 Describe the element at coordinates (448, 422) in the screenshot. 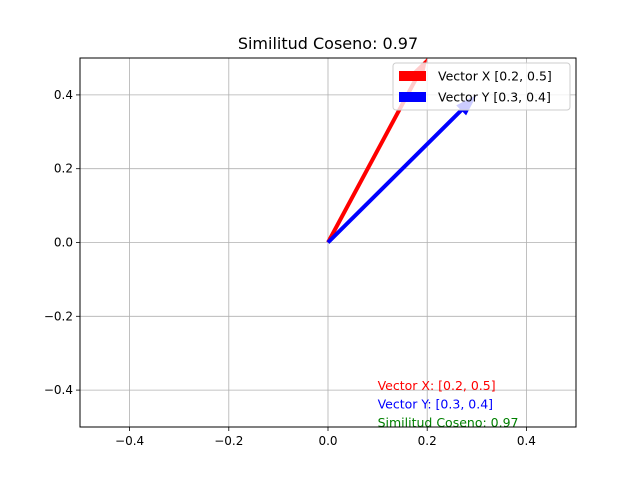

I see `annotation-text: Similitud Coseno: 0.97` at that location.